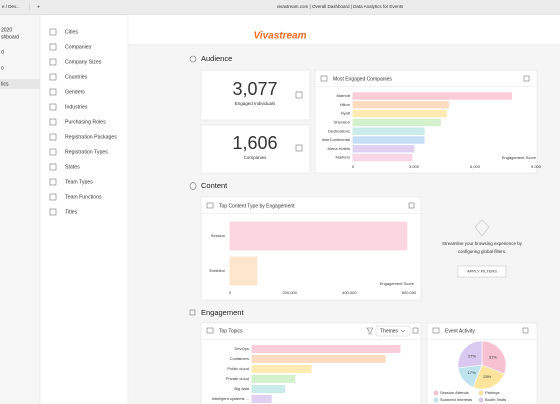 The height and width of the screenshot is (404, 560). Describe the element at coordinates (242, 348) in the screenshot. I see `bar-label: DevOps` at that location.